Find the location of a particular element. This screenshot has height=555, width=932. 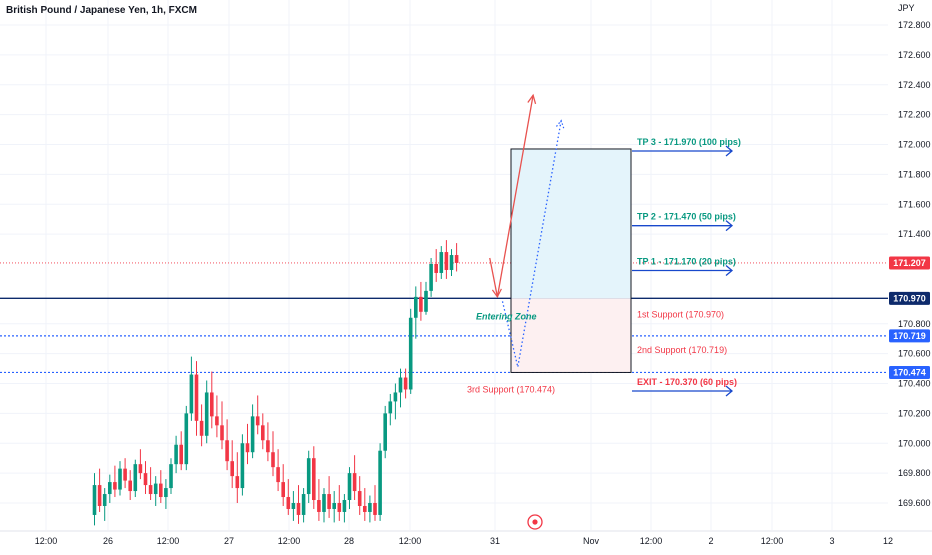

position-box is located at coordinates (571, 260).